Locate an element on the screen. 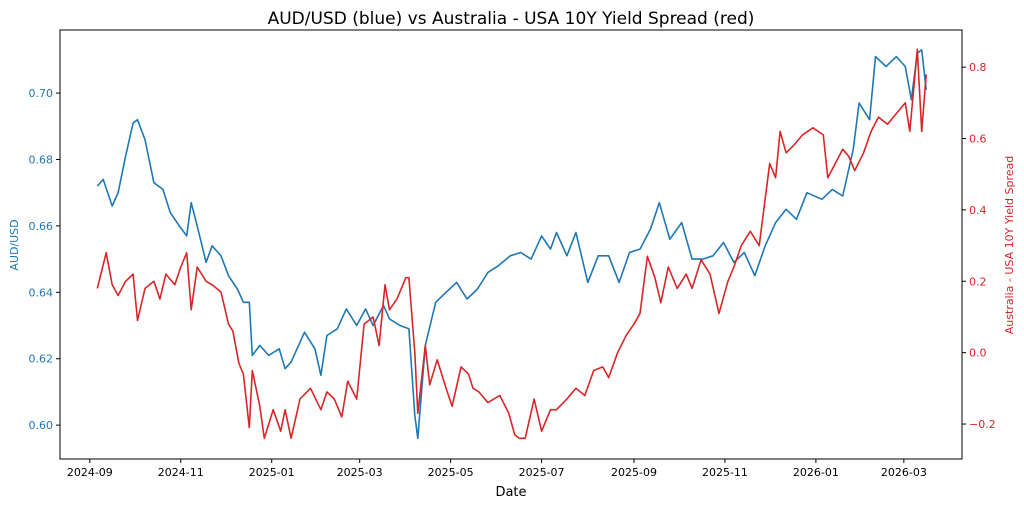 The image size is (1024, 507). x-axis-label: Date is located at coordinates (510, 492).